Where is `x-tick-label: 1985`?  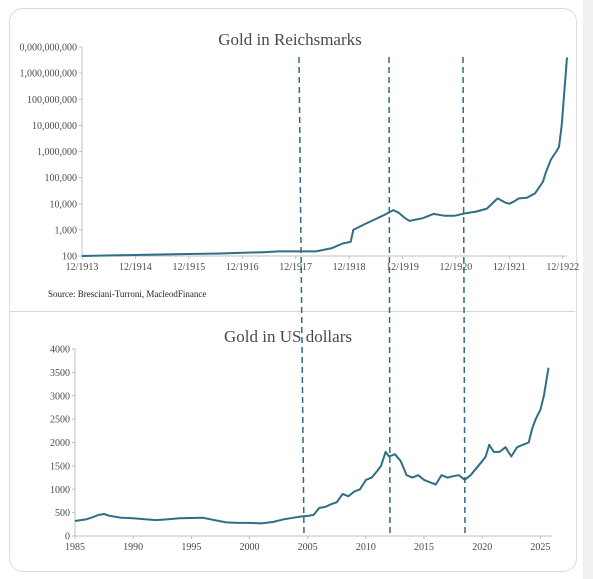
x-tick-label: 1985 is located at coordinates (75, 547).